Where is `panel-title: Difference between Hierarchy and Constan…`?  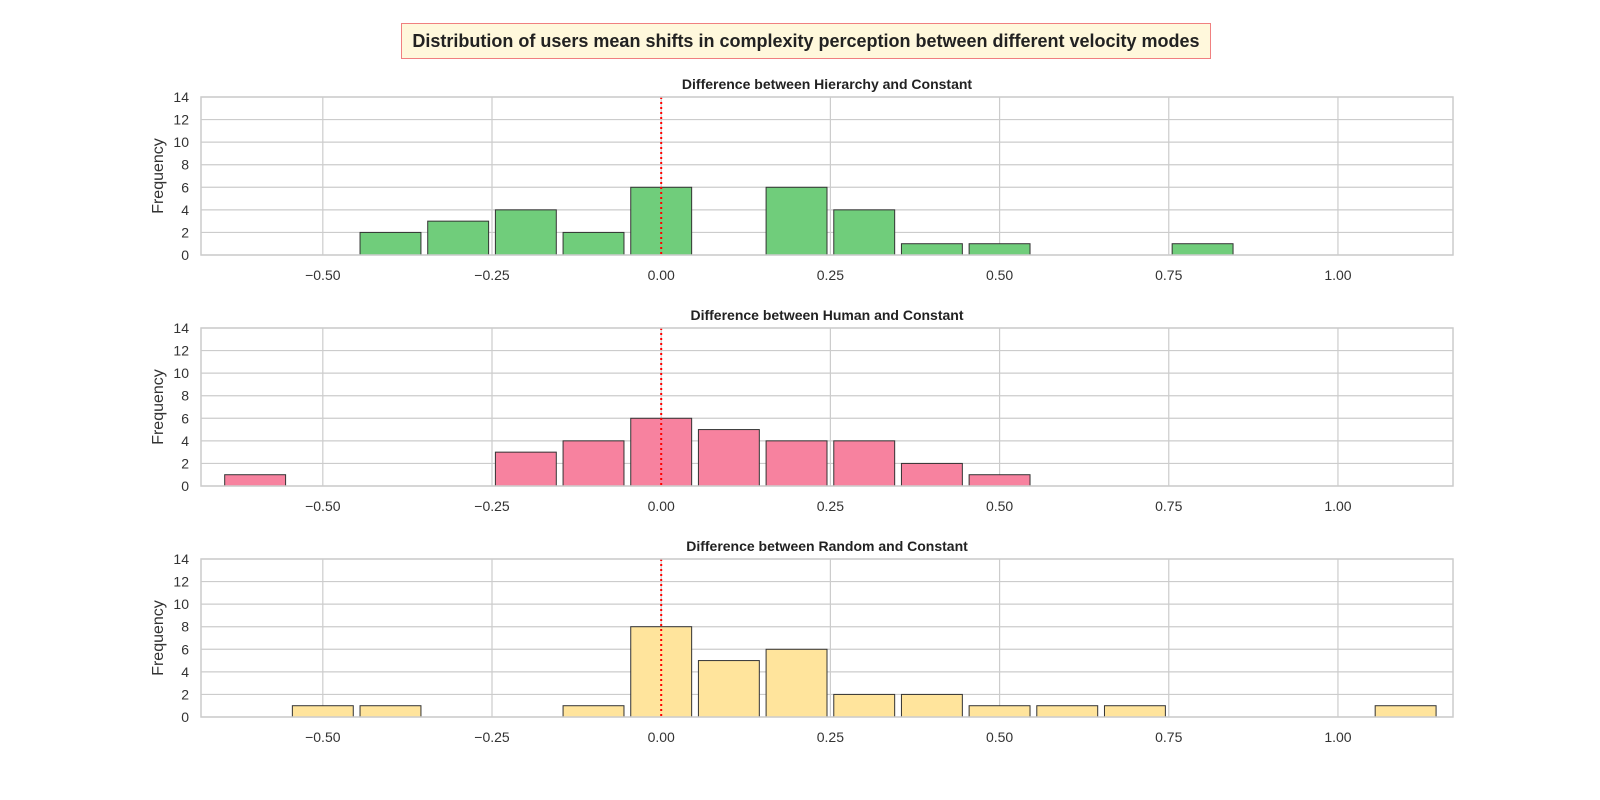 panel-title: Difference between Hierarchy and Constan… is located at coordinates (827, 84).